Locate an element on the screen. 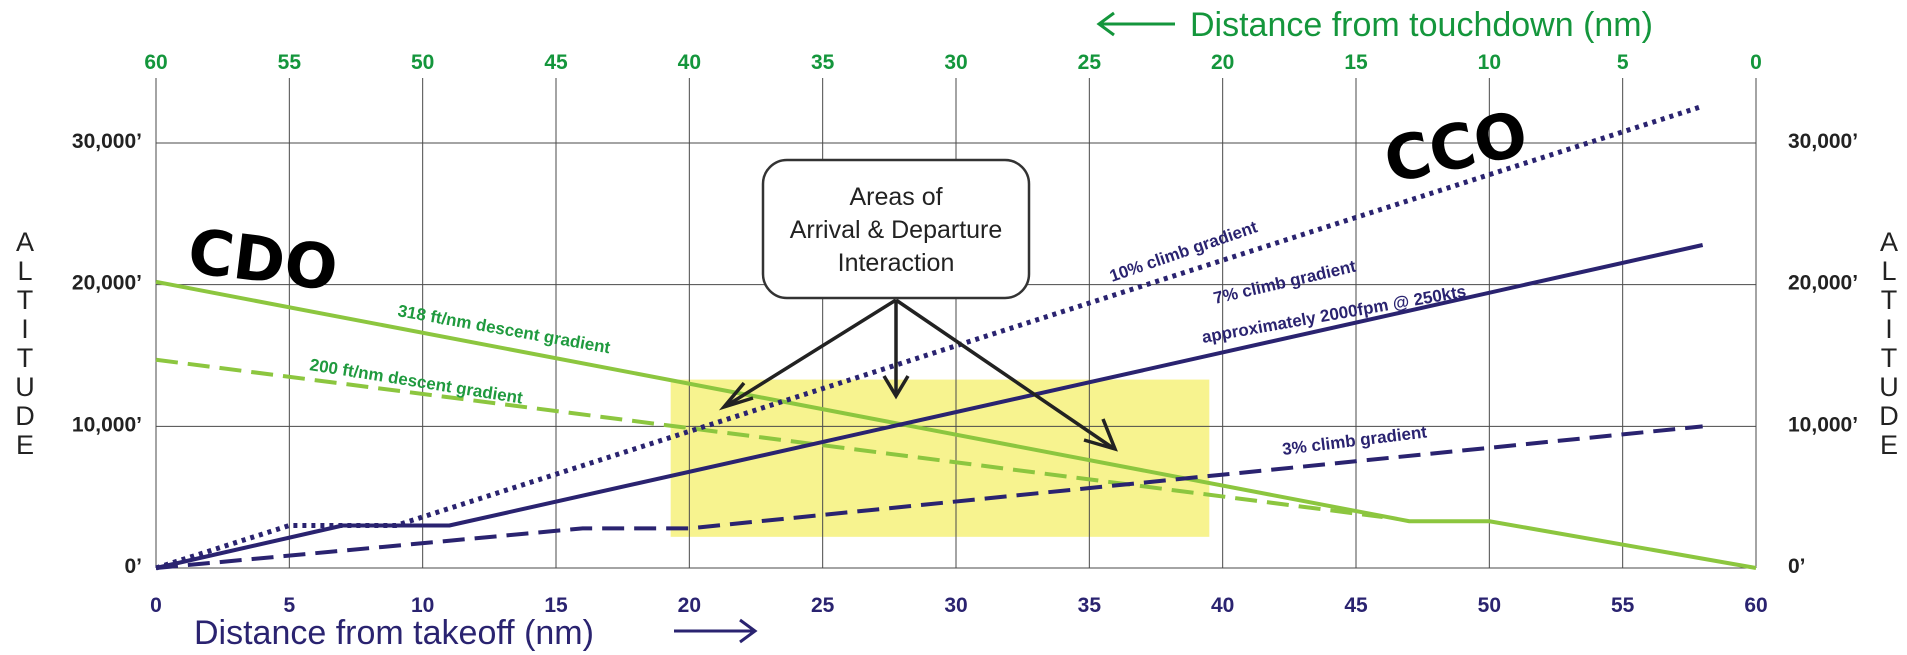 This screenshot has width=1907, height=655. y-tick-label-left: 0’ is located at coordinates (133, 566).